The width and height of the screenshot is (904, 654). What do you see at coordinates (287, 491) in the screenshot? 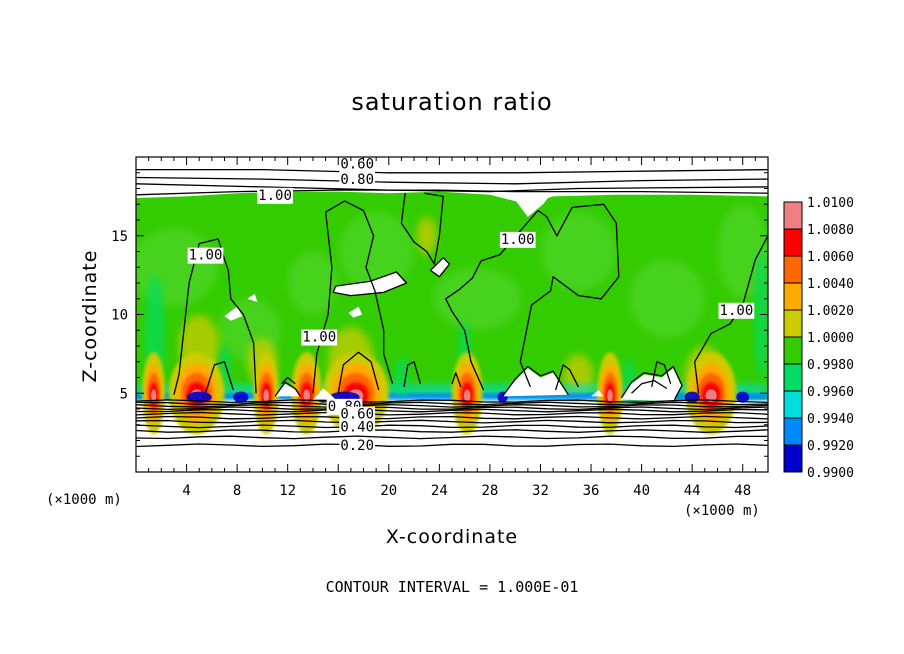
I see `x-tick-label: 12` at bounding box center [287, 491].